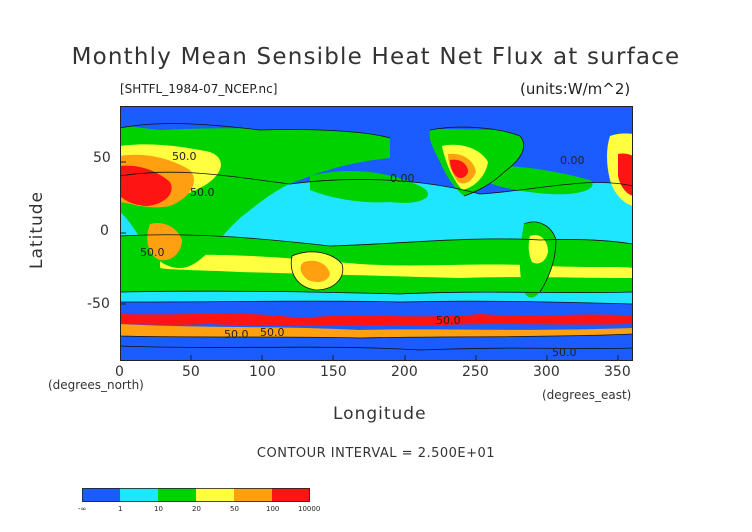 This screenshot has height=532, width=752. I want to click on x-tick-label: 350, so click(617, 372).